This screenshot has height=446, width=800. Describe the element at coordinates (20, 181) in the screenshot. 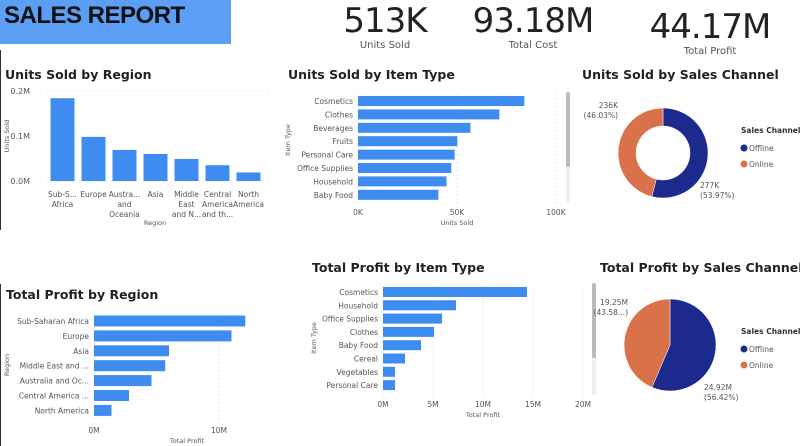

I see `y-tick-label: 0.0M` at that location.